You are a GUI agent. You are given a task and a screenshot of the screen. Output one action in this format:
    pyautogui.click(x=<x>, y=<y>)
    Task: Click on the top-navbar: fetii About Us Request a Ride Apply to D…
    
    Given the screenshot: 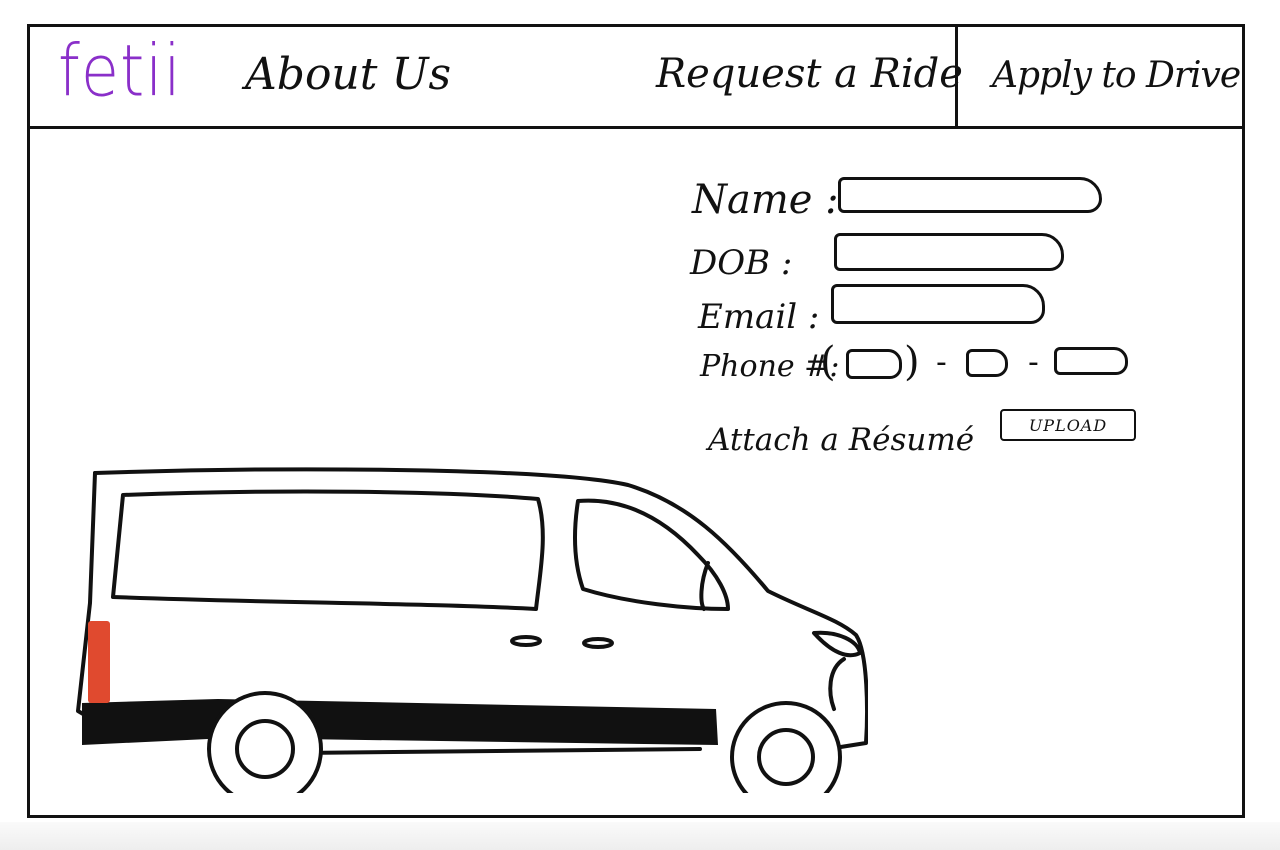 What is the action you would take?
    pyautogui.click(x=636, y=78)
    